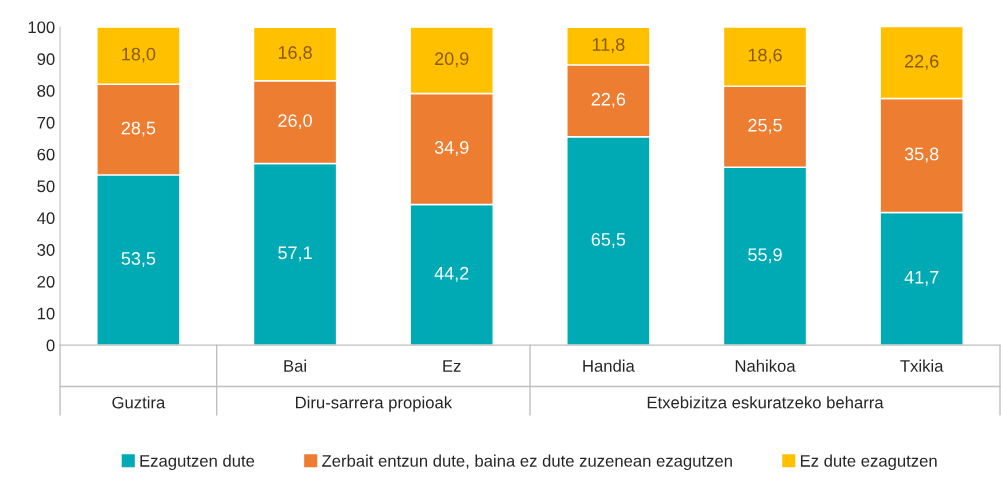  I want to click on legend-label: Zerbait entzun dute, baina ez dute zuzenean ezagutzen, so click(527, 462).